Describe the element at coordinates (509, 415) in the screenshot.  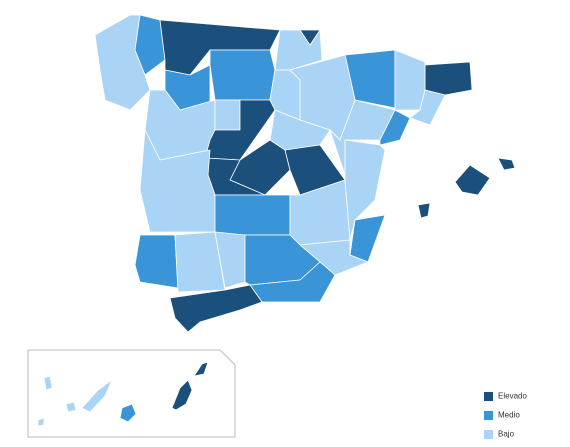
I see `legend-label: Medio` at that location.